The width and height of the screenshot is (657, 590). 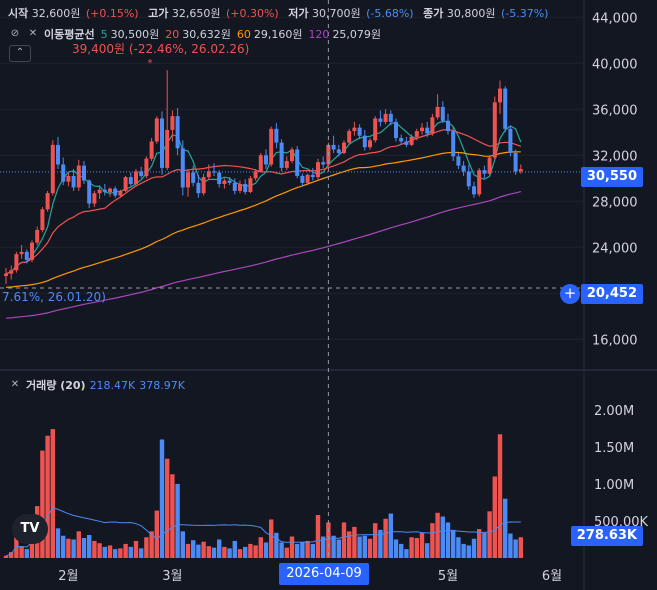 What do you see at coordinates (160, 49) in the screenshot?
I see `high-marker-label: 39,400원 (-22.46%, 26.02.26)` at bounding box center [160, 49].